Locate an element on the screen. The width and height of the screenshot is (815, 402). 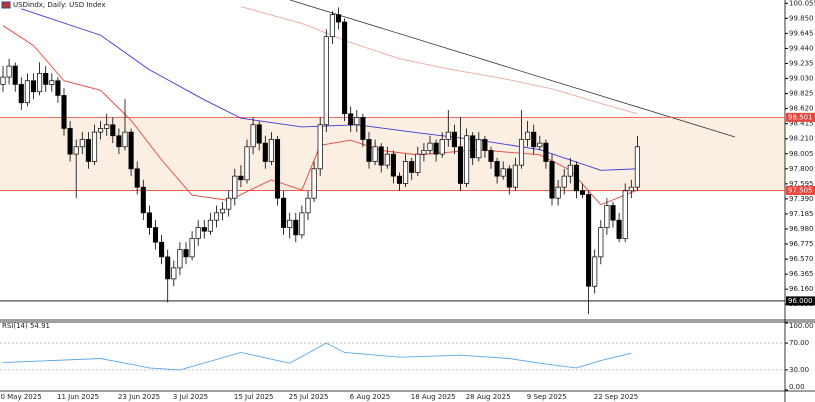
y-tick-label: 99.440 is located at coordinates (801, 48).